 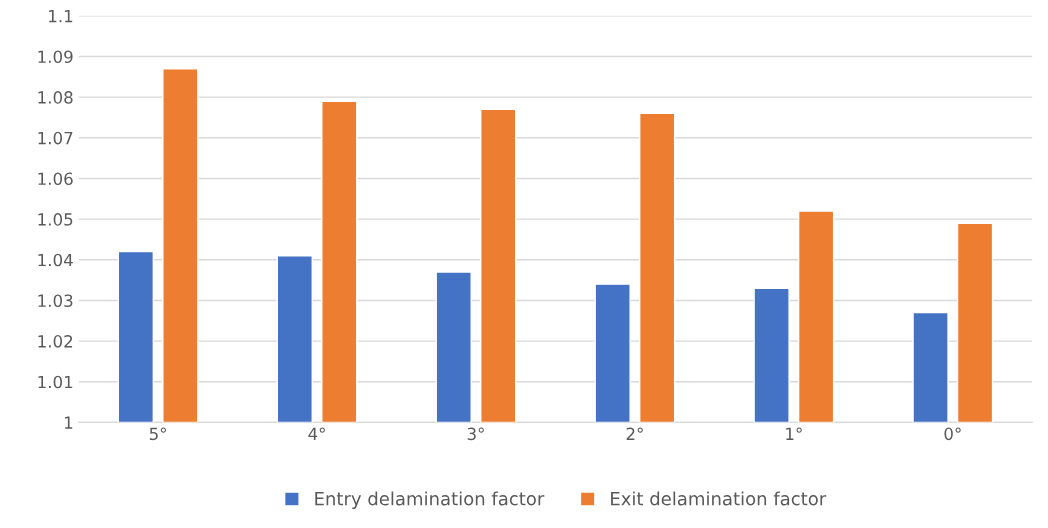 What do you see at coordinates (475, 434) in the screenshot?
I see `x-tick-label: 3°` at bounding box center [475, 434].